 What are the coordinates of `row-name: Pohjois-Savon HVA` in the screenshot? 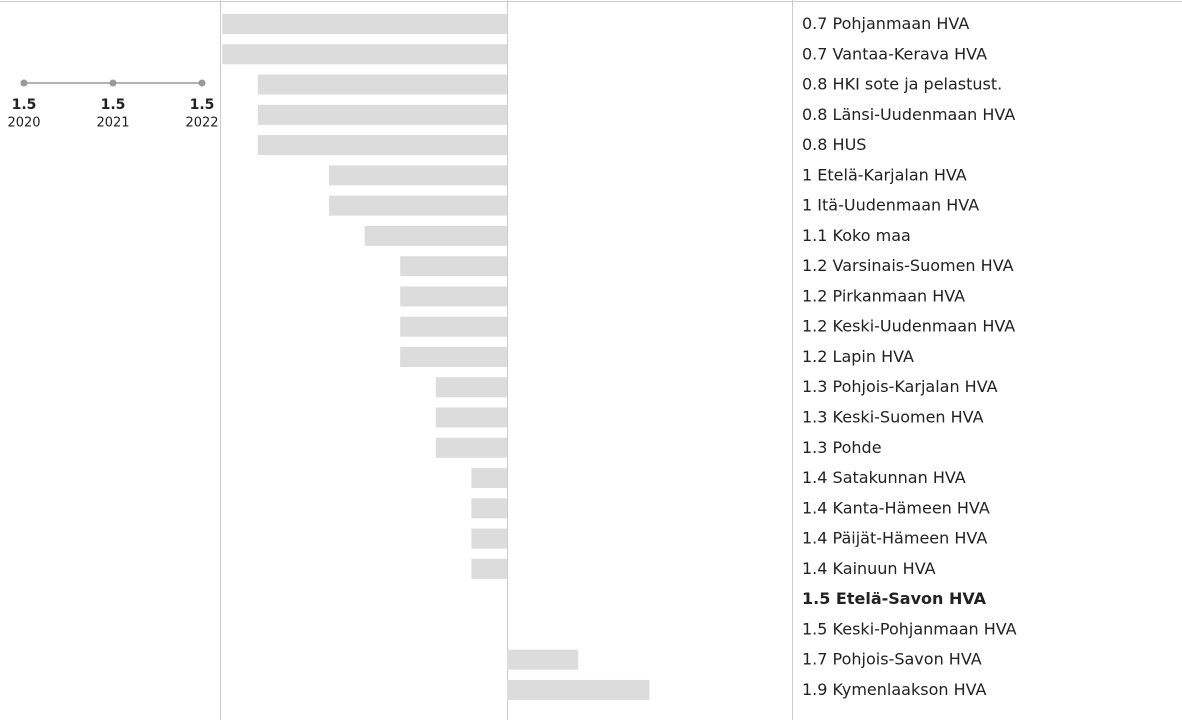 It's located at (907, 658).